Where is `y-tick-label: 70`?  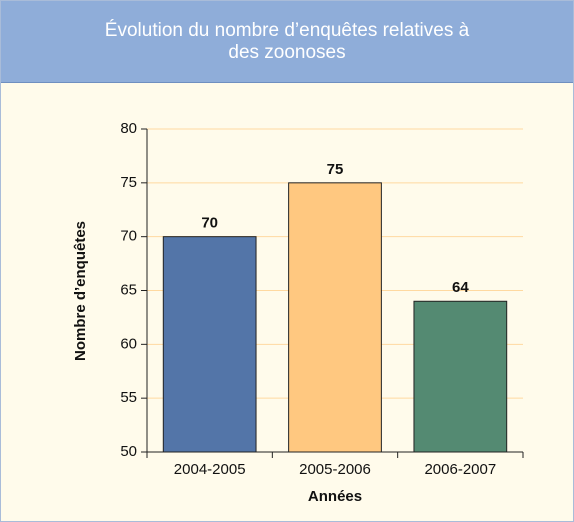 y-tick-label: 70 is located at coordinates (128, 236).